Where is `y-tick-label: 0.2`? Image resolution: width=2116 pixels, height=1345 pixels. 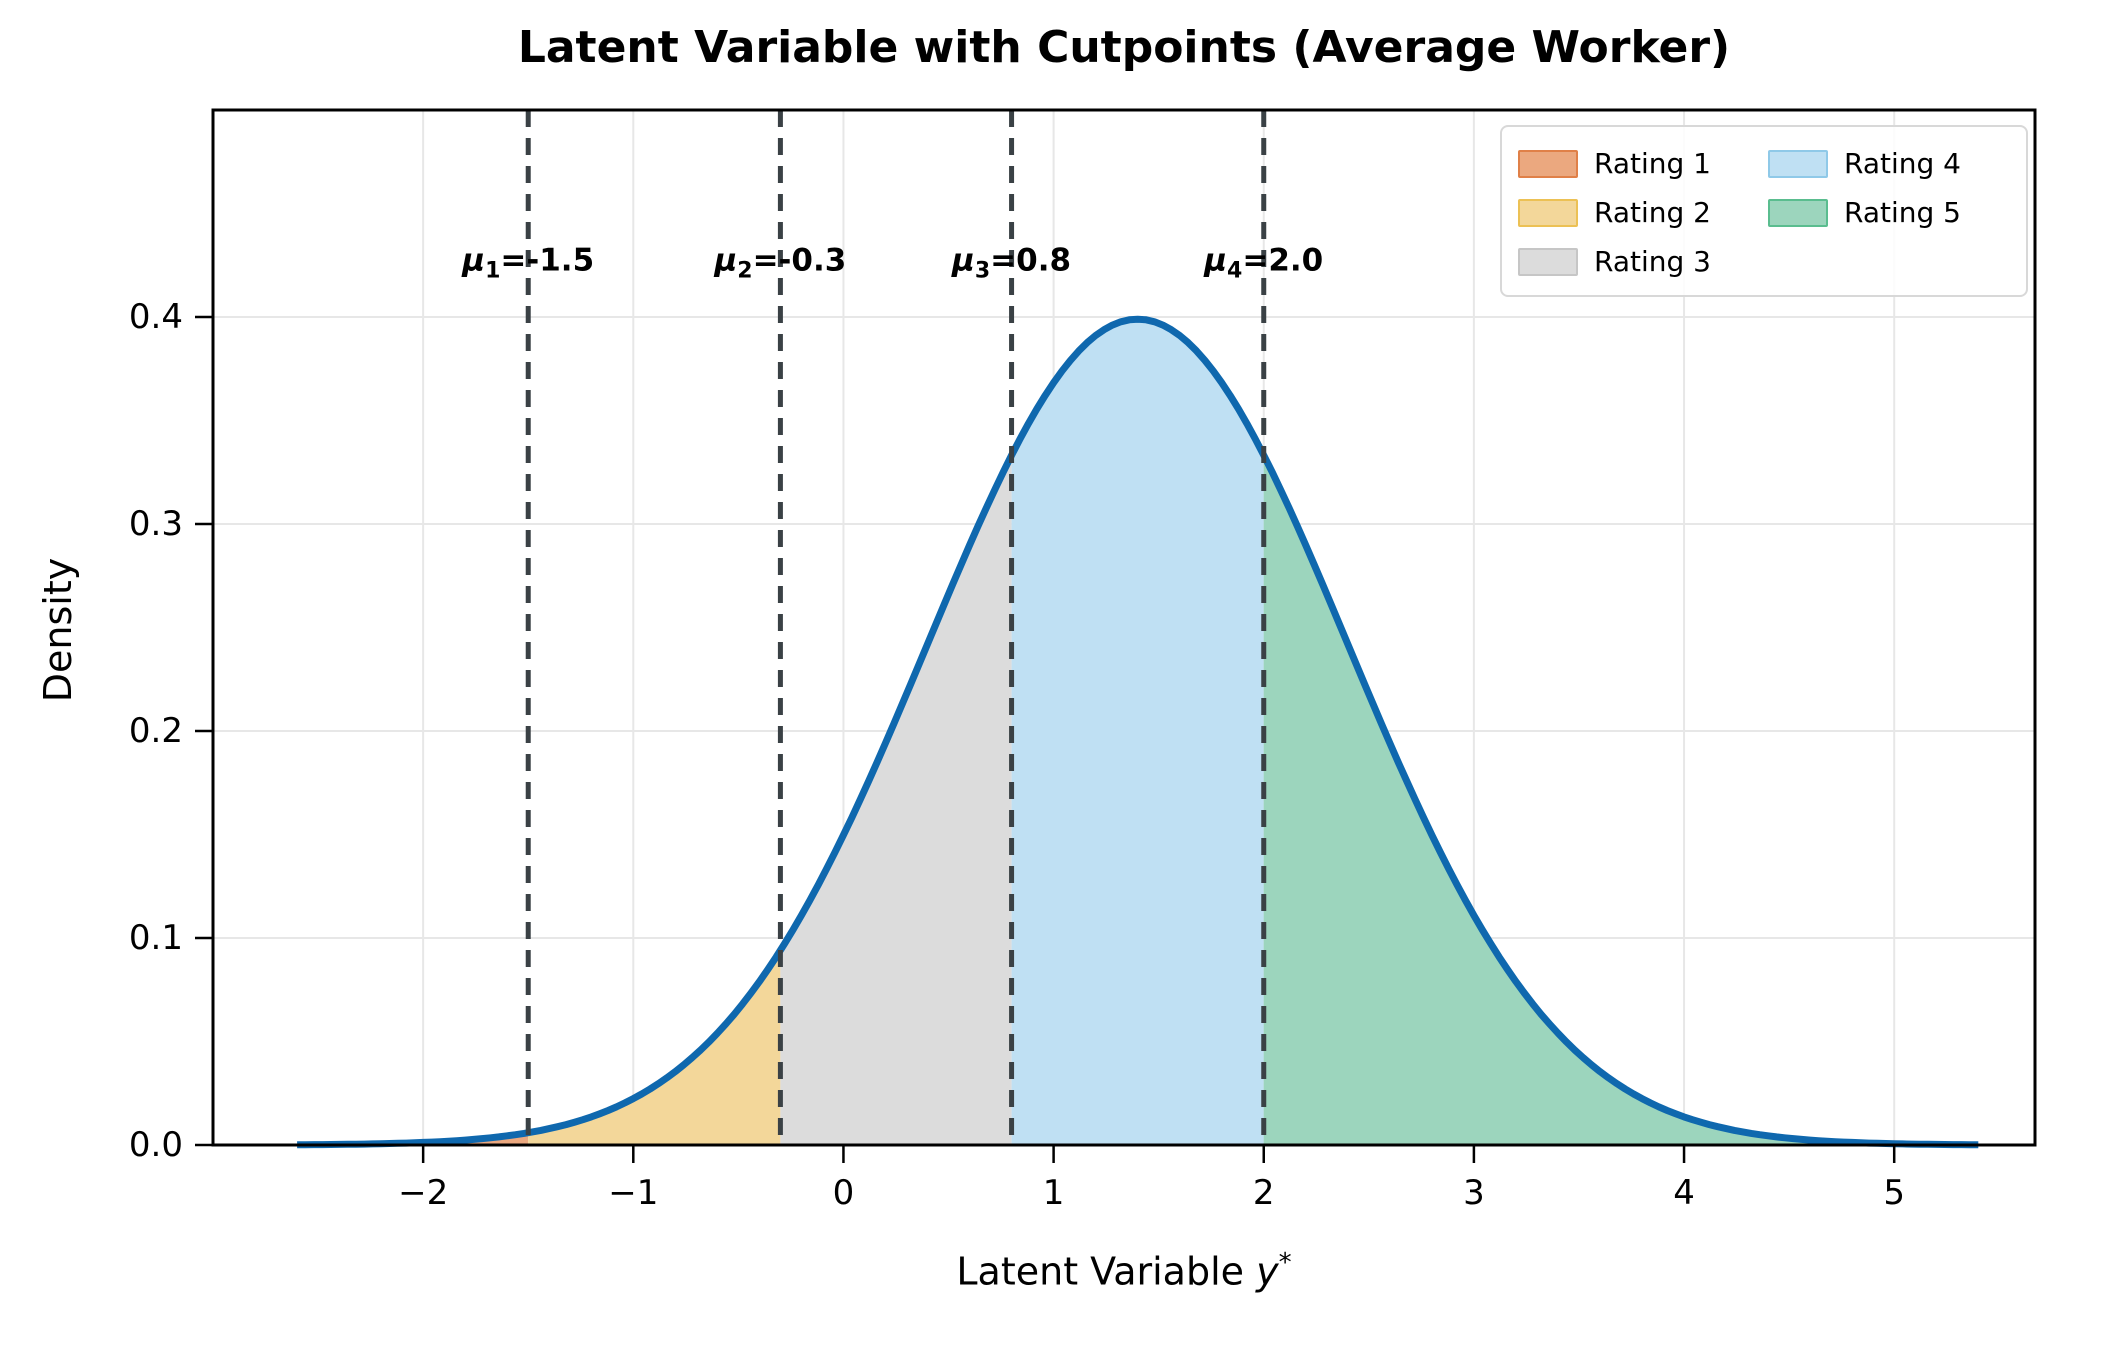
y-tick-label: 0.2 is located at coordinates (155, 731).